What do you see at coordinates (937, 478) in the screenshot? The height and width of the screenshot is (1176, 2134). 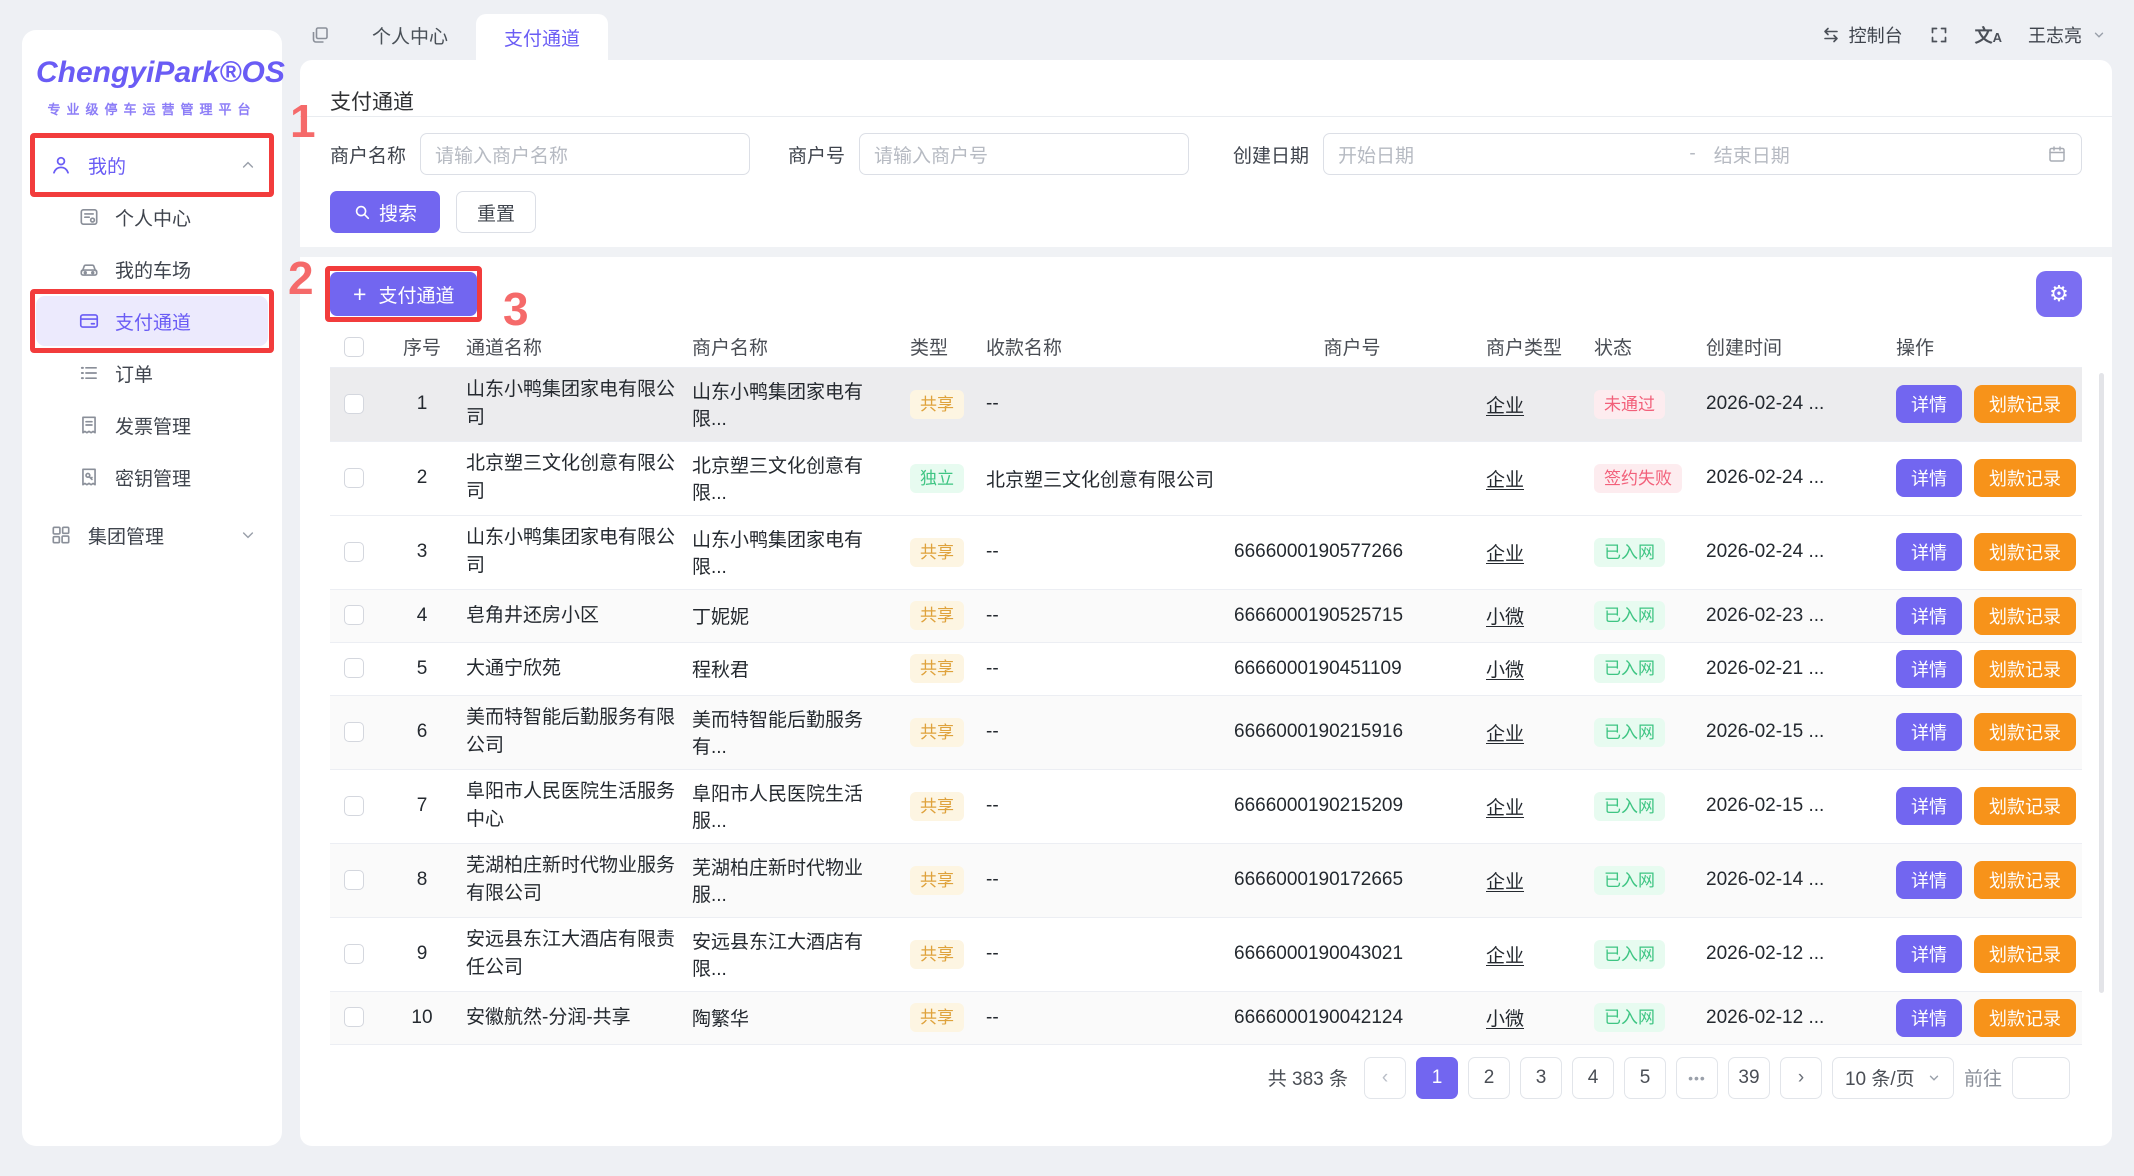 I see `type-badge: 独立` at bounding box center [937, 478].